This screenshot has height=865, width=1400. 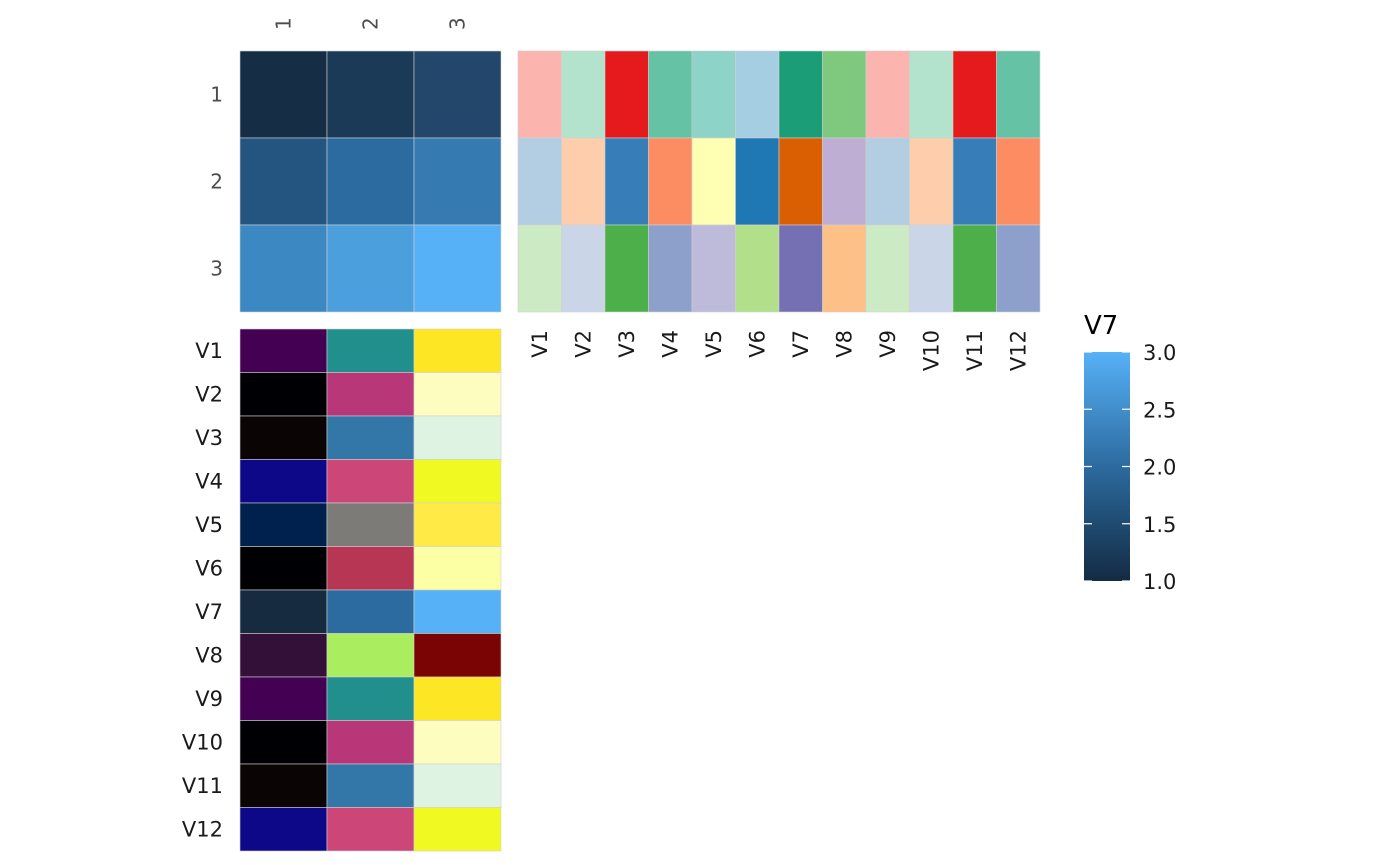 I want to click on legend-tick-label: 2.5, so click(x=1159, y=410).